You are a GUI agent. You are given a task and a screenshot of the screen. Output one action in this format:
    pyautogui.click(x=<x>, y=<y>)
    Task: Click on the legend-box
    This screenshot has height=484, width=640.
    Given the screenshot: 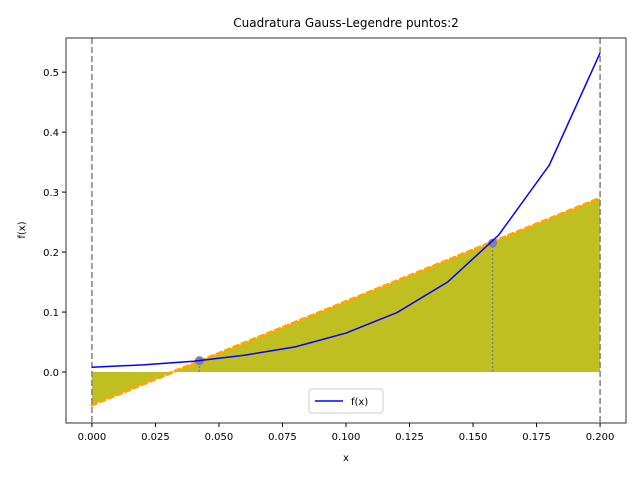 What is the action you would take?
    pyautogui.click(x=346, y=401)
    